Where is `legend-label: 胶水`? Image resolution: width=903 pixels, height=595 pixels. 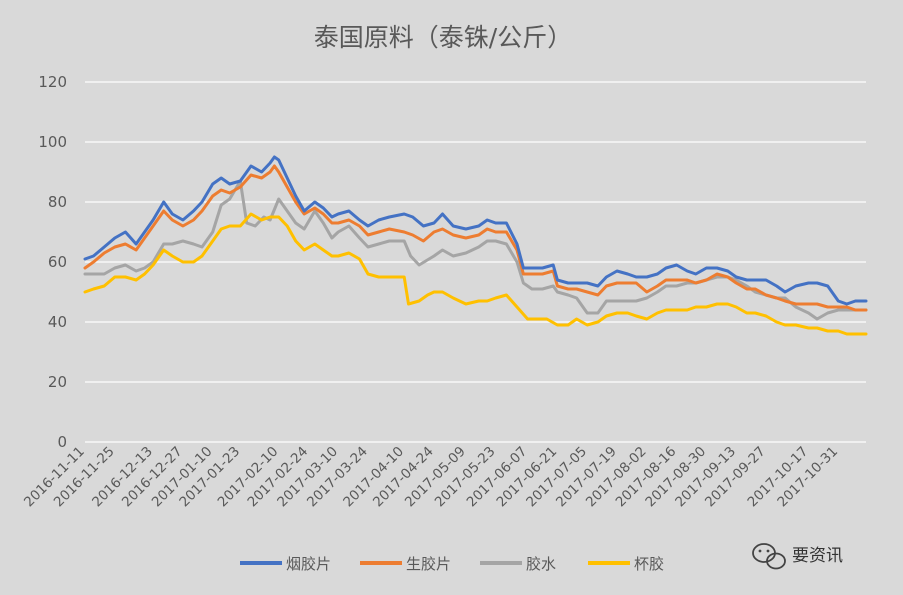 legend-label: 胶水 is located at coordinates (541, 564).